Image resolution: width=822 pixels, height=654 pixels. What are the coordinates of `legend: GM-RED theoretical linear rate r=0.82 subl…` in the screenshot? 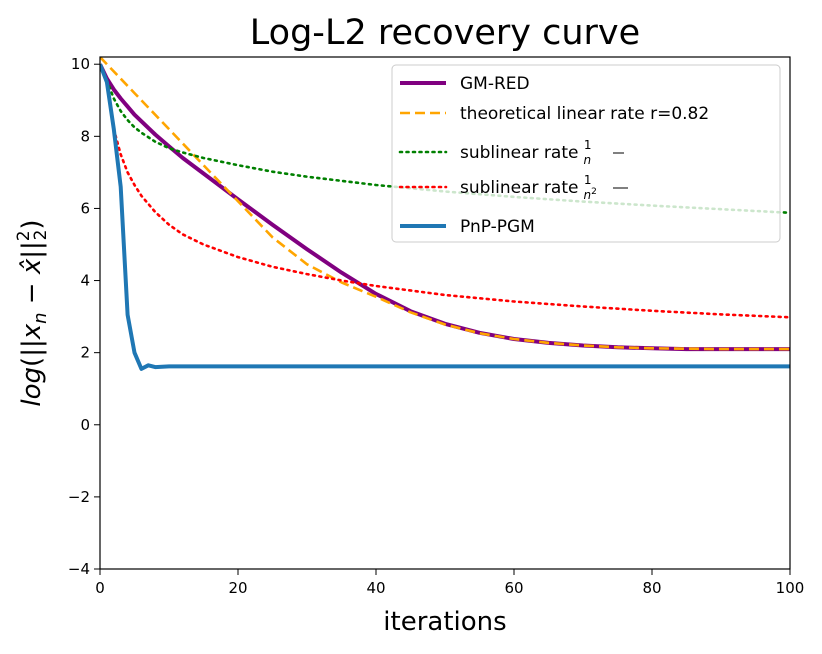 It's located at (586, 153).